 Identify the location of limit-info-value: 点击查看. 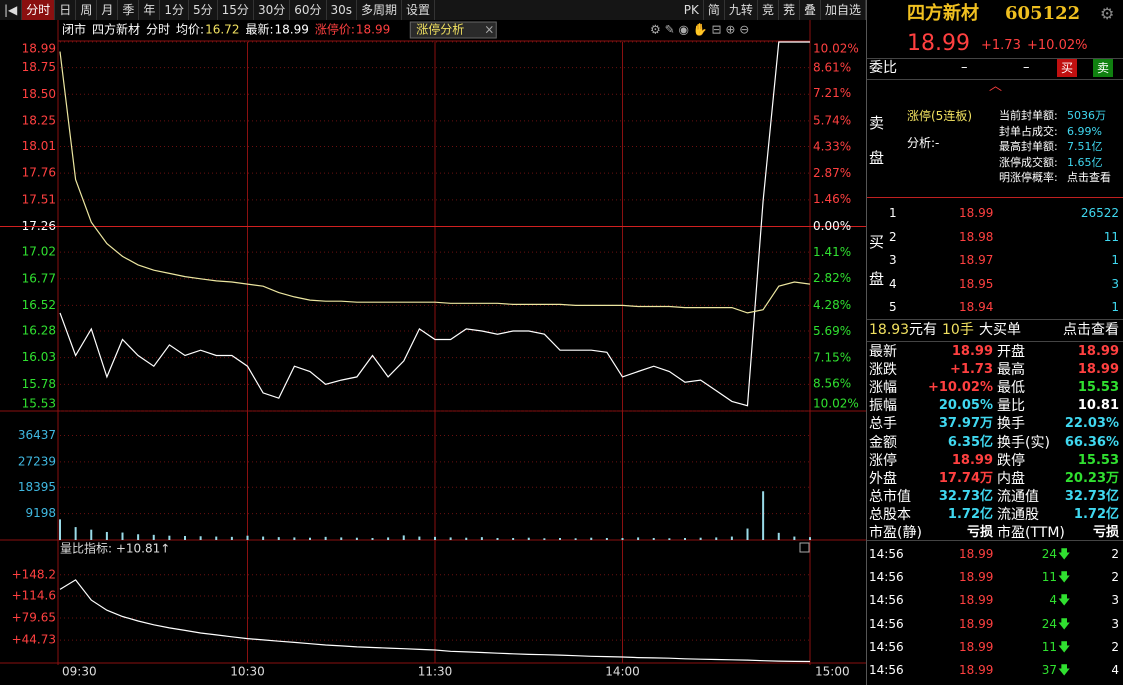
(1089, 177).